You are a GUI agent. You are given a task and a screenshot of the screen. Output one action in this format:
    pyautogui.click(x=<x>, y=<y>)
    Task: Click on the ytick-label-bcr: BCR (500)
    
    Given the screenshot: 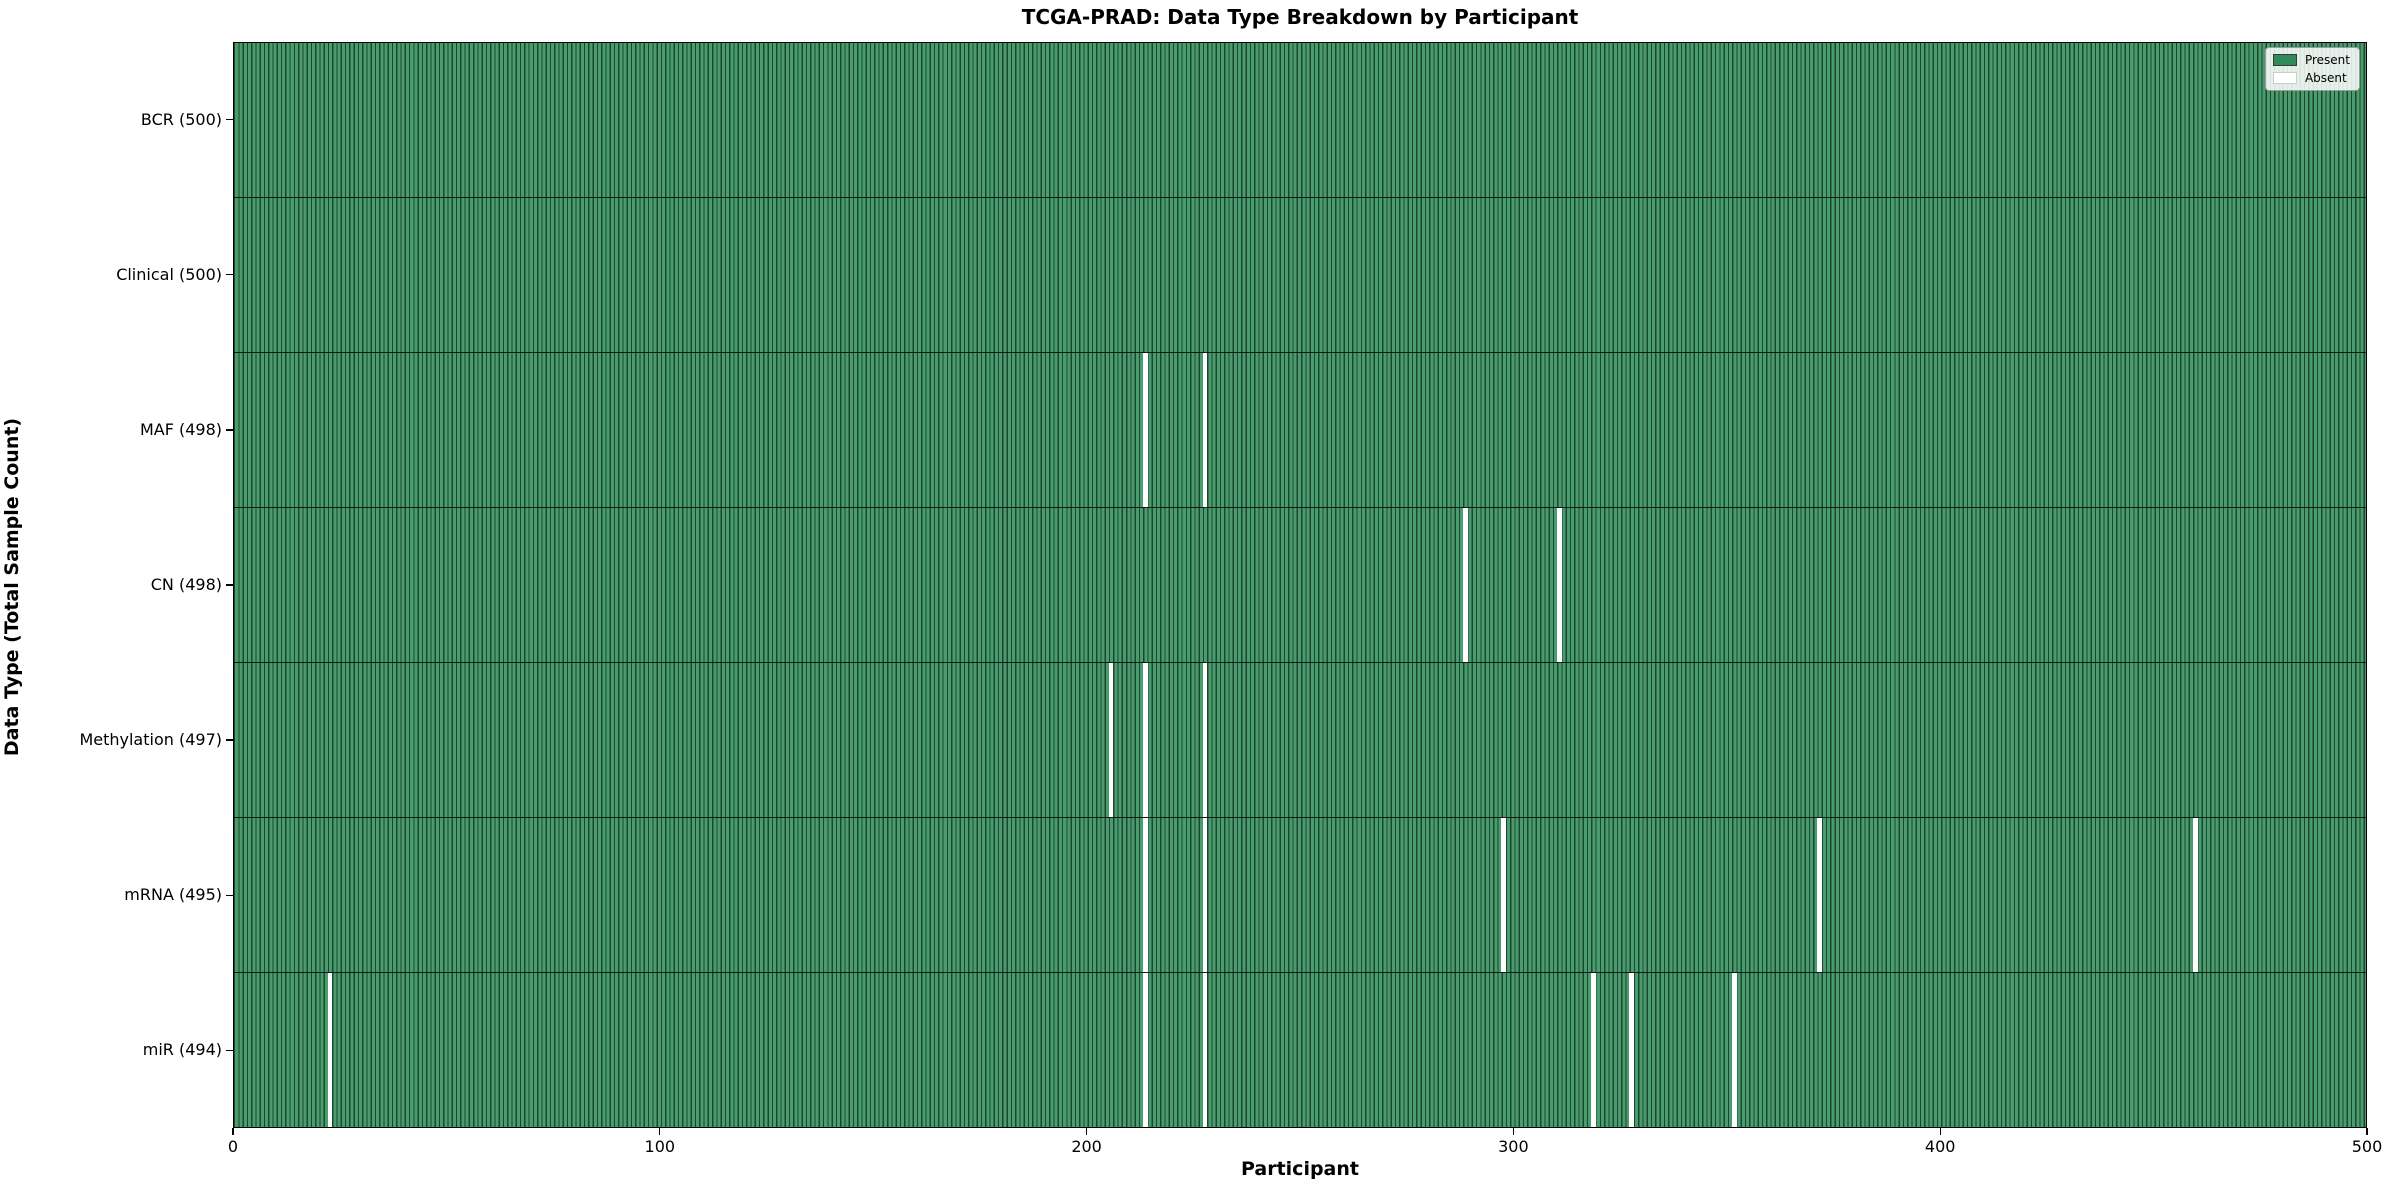 What is the action you would take?
    pyautogui.click(x=181, y=119)
    